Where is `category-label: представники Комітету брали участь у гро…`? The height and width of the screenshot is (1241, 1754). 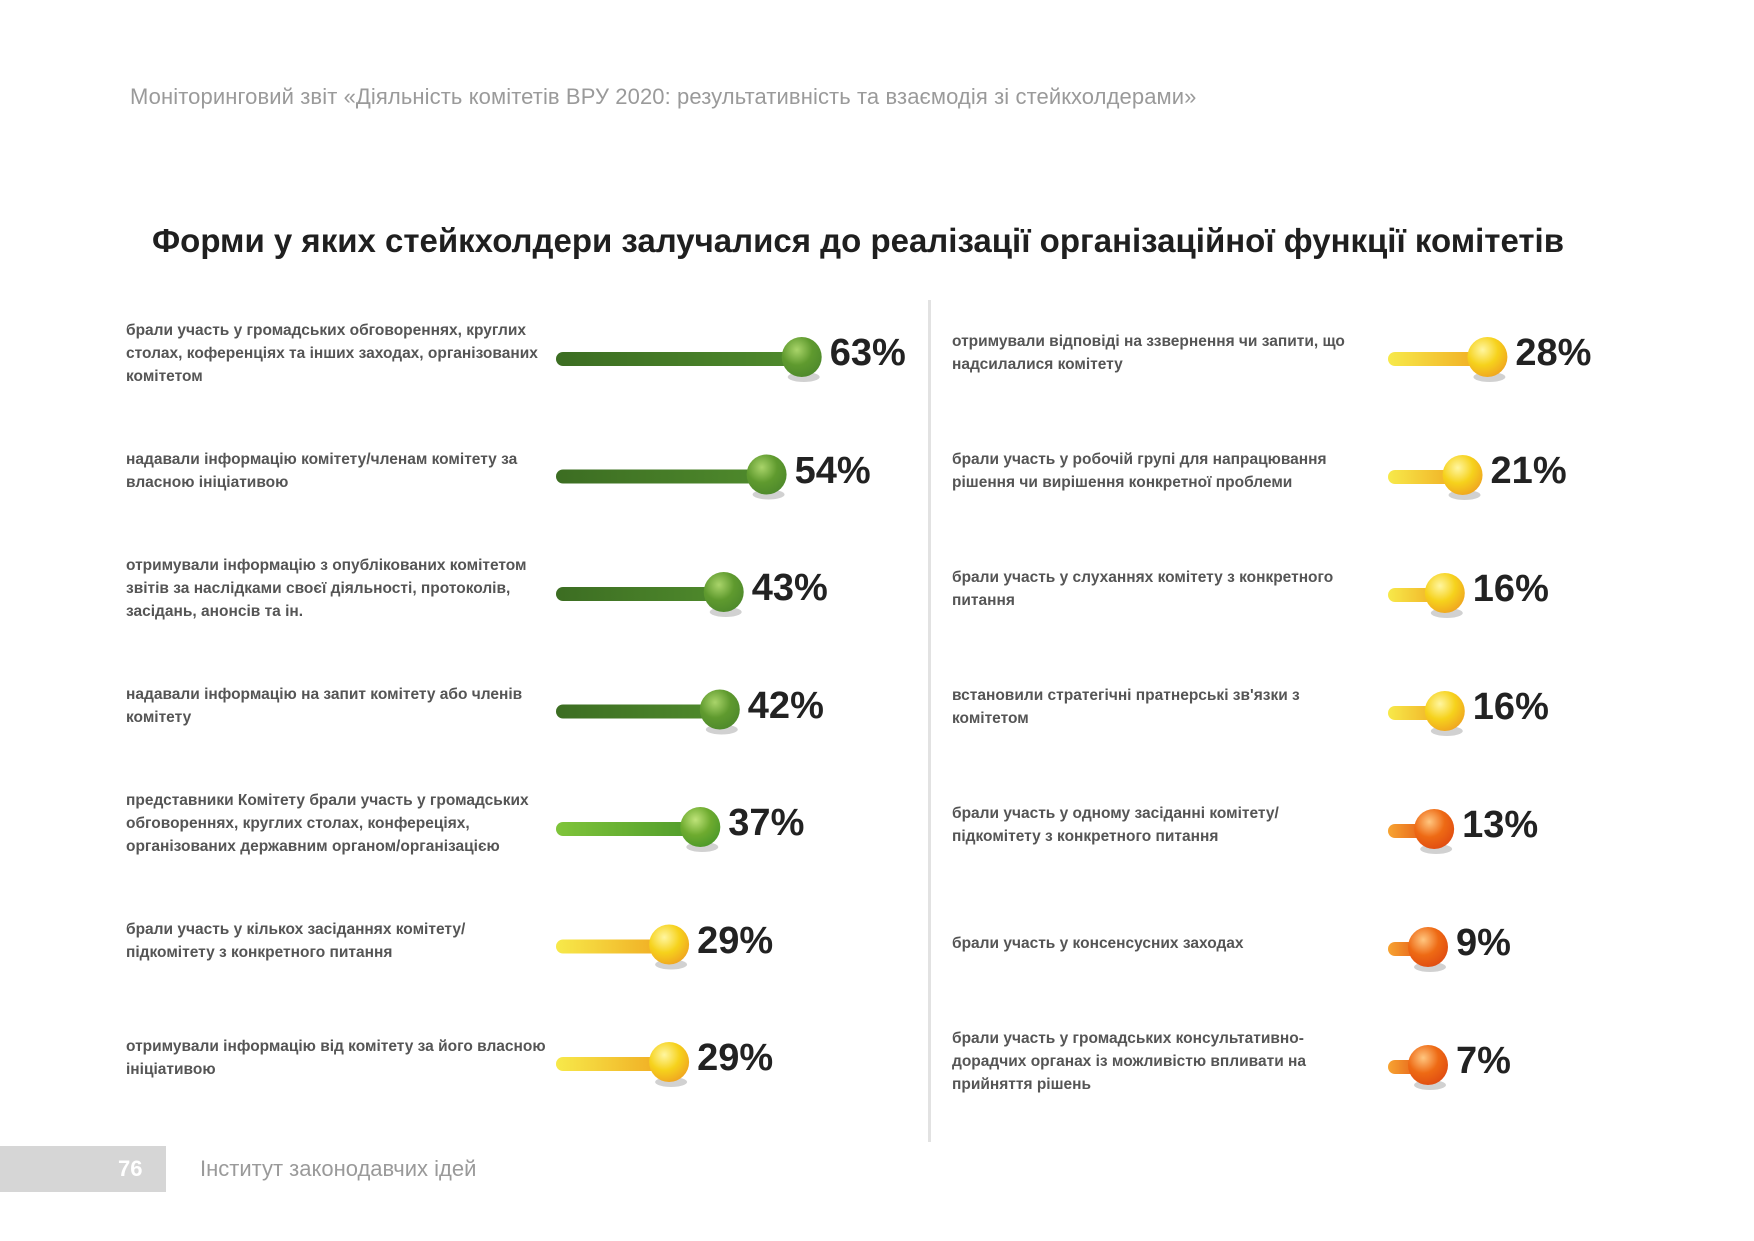 category-label: представники Комітету брали участь у гро… is located at coordinates (327, 823).